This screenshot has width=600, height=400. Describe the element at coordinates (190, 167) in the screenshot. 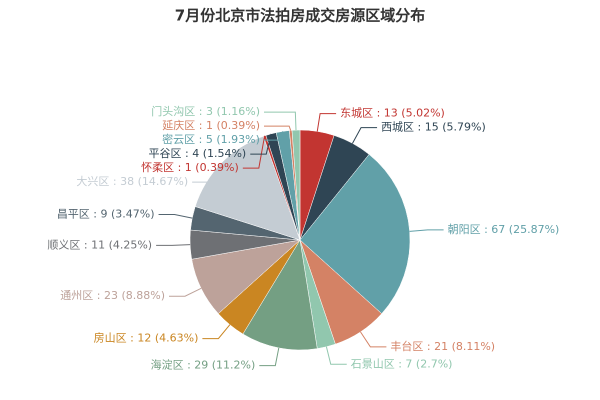

I see `data-label: 怀柔区 : 1 (0.39%)` at that location.